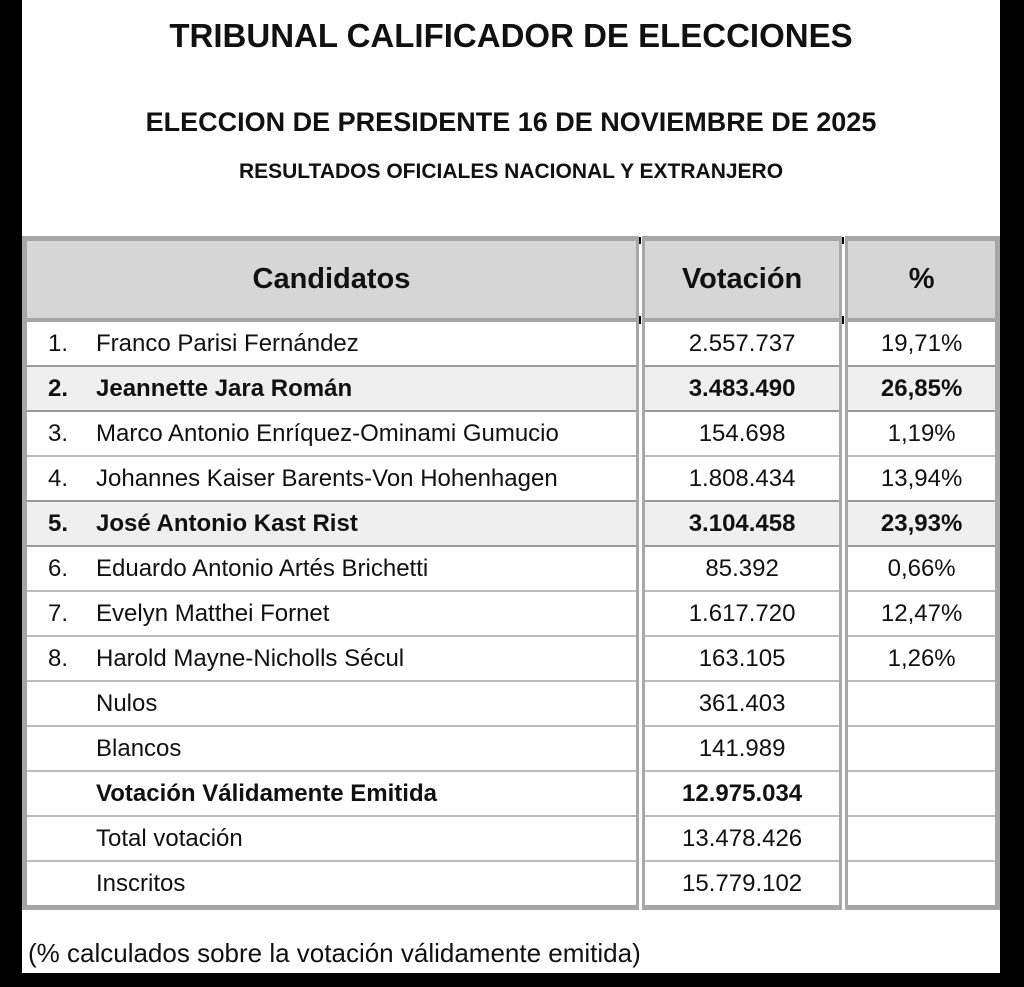 The height and width of the screenshot is (987, 1024). Describe the element at coordinates (918, 388) in the screenshot. I see `percent-cell: 26,85%` at that location.